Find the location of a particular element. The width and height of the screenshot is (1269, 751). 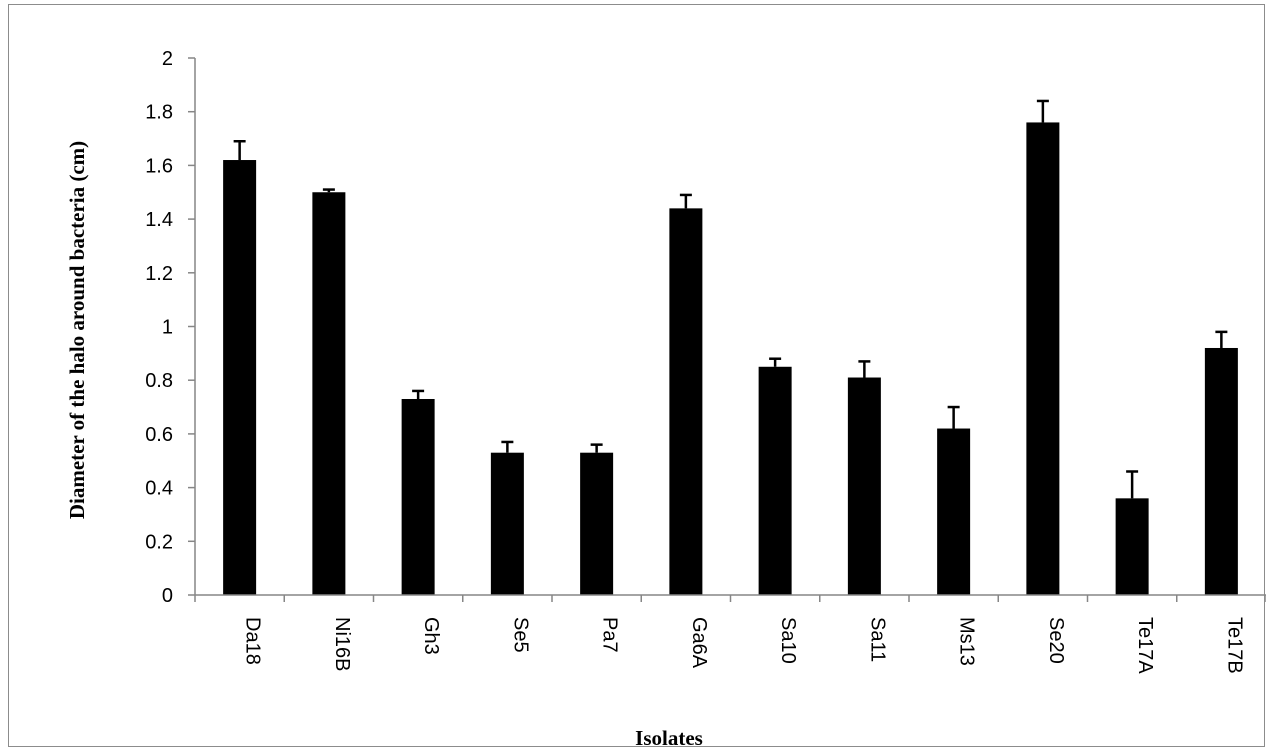

bar-Te17B is located at coordinates (1221, 471).